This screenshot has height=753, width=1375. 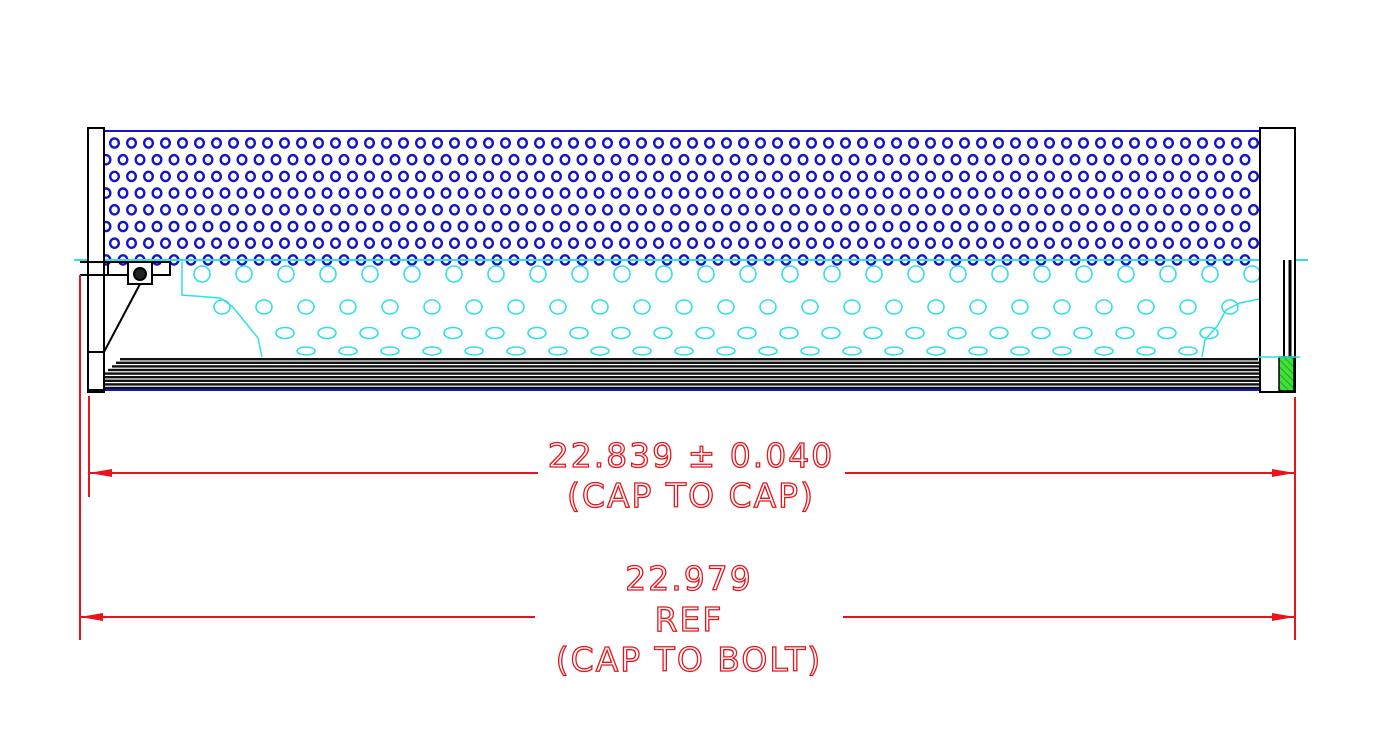 What do you see at coordinates (684, 374) in the screenshot?
I see `pleat-media` at bounding box center [684, 374].